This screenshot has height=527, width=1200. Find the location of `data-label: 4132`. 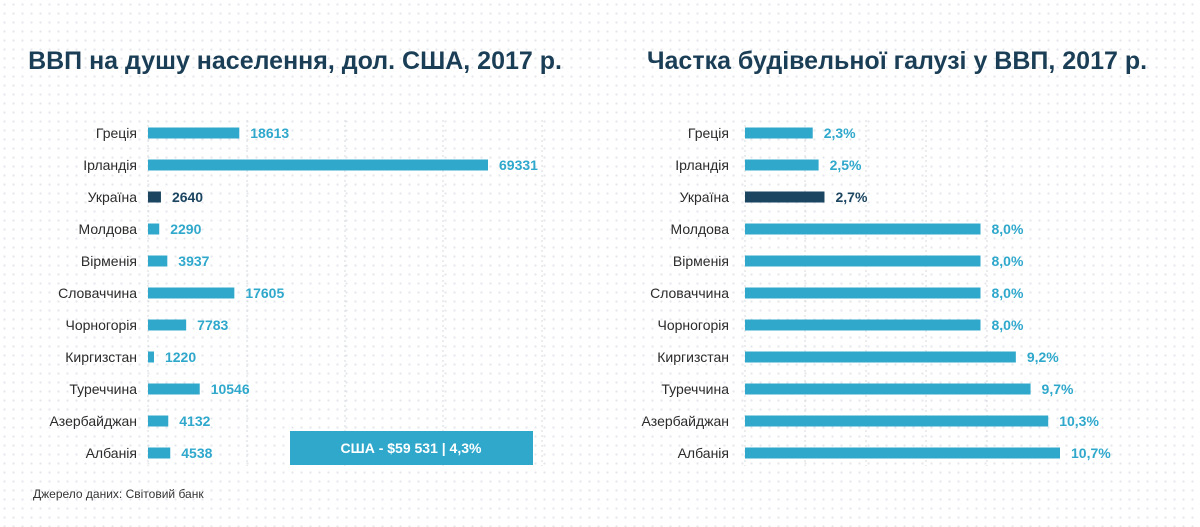

data-label: 4132 is located at coordinates (194, 421).